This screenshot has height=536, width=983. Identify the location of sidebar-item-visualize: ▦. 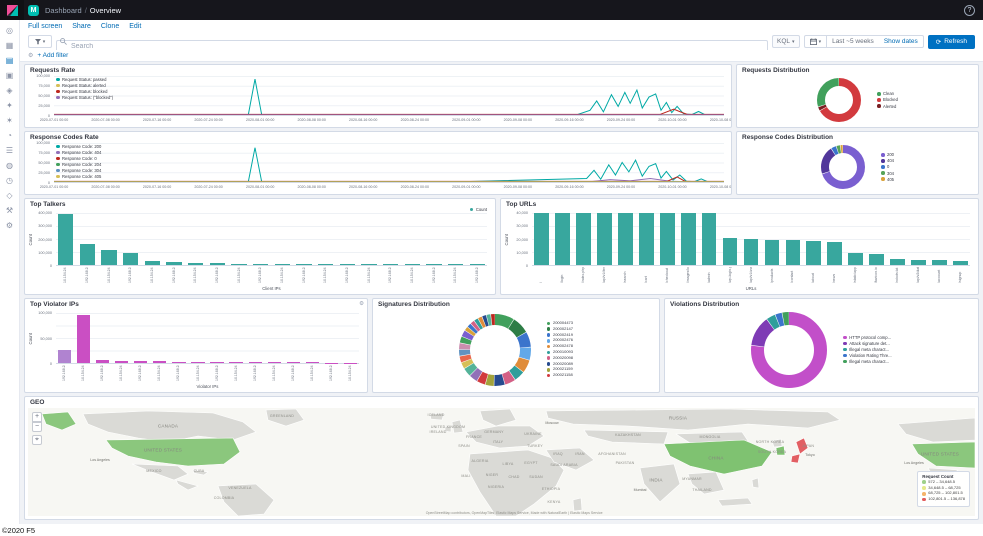
(9, 45).